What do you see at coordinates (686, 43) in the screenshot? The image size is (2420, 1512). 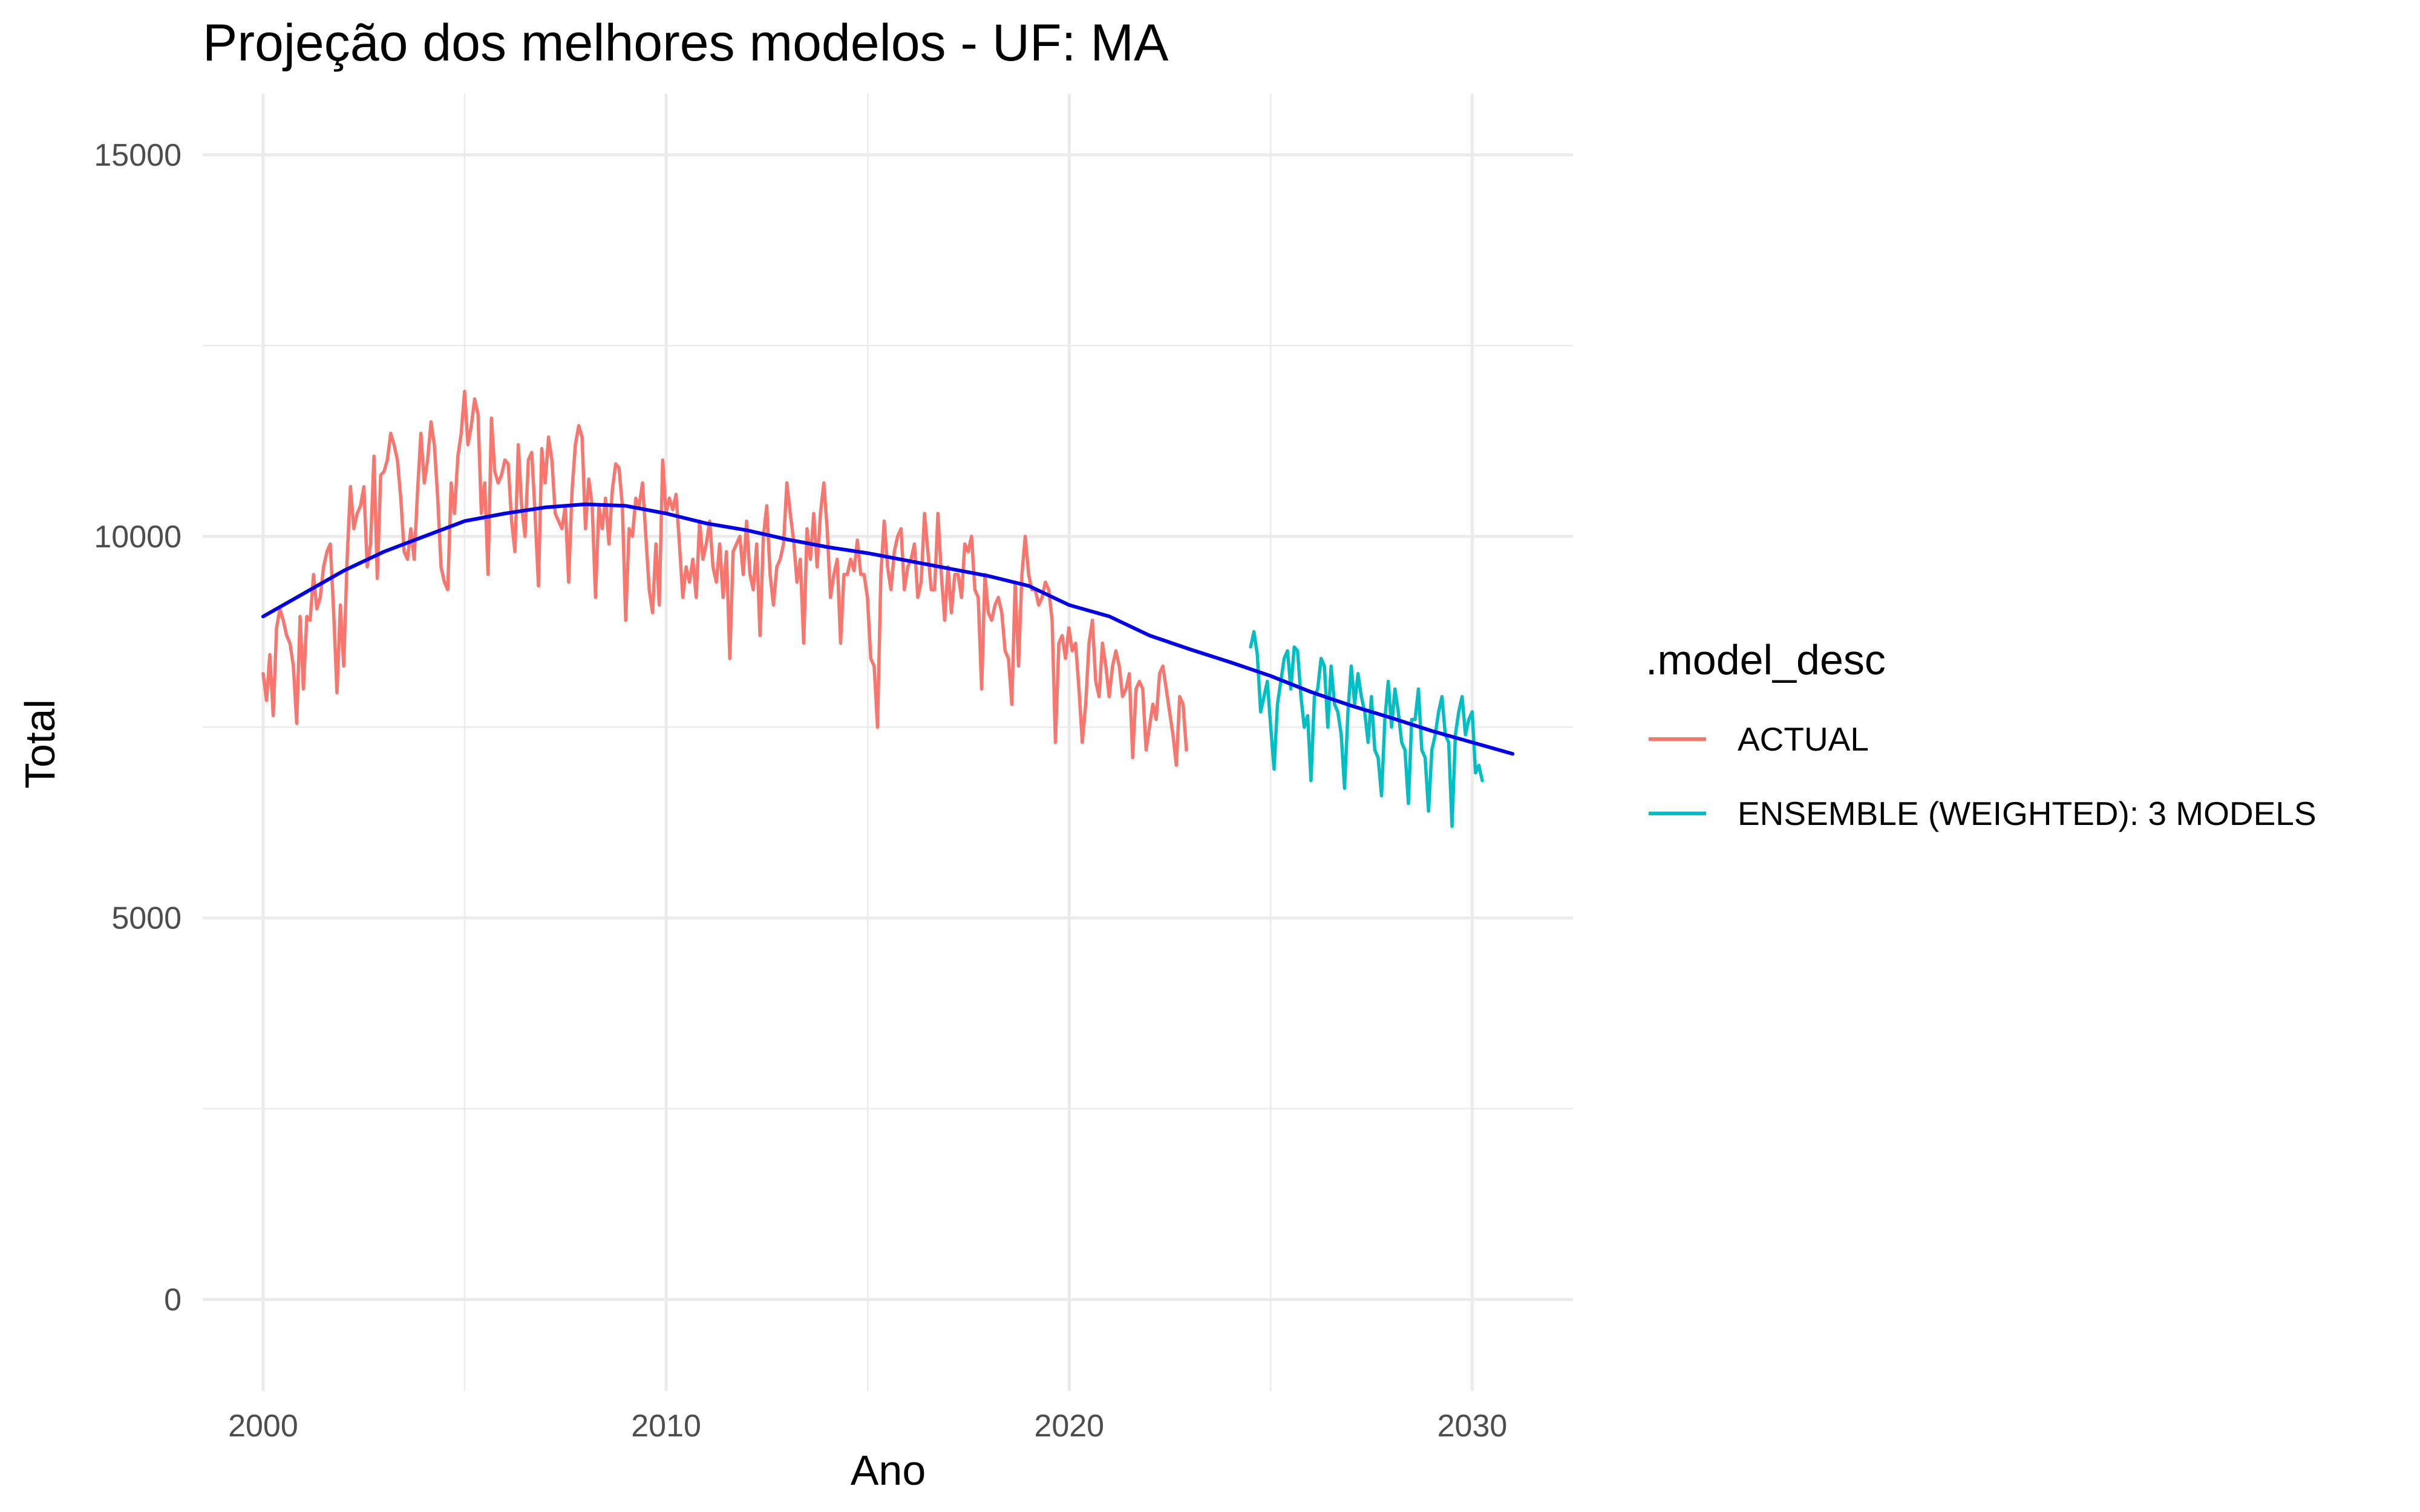 I see `chart-title: Projeção dos melhores modelos - UF: MA` at bounding box center [686, 43].